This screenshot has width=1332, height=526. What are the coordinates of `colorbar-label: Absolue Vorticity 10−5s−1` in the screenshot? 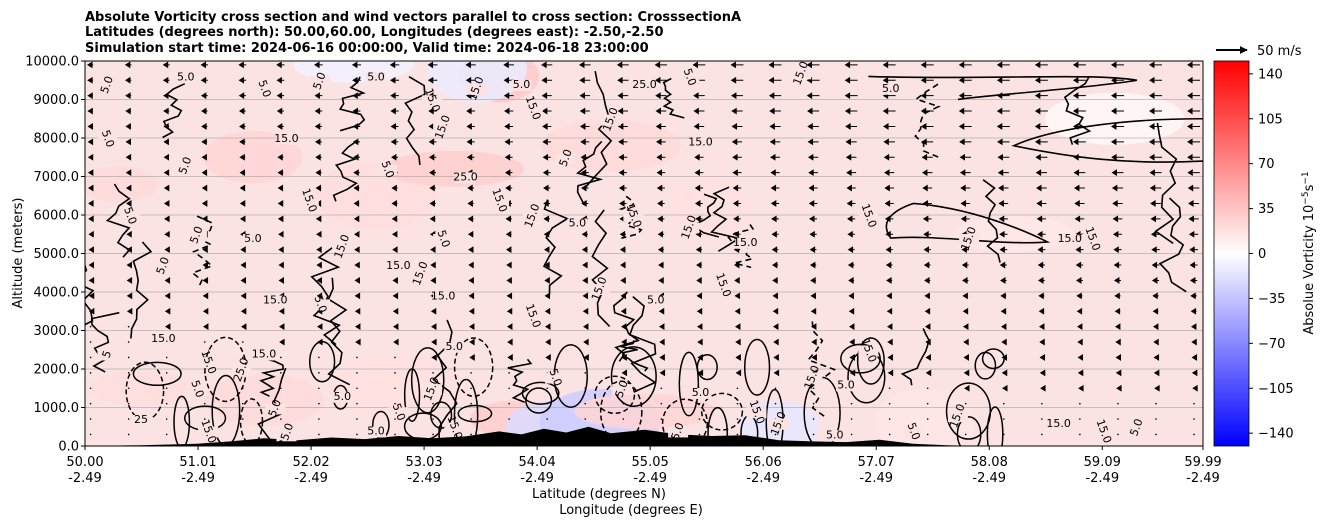 It's located at (1309, 252).